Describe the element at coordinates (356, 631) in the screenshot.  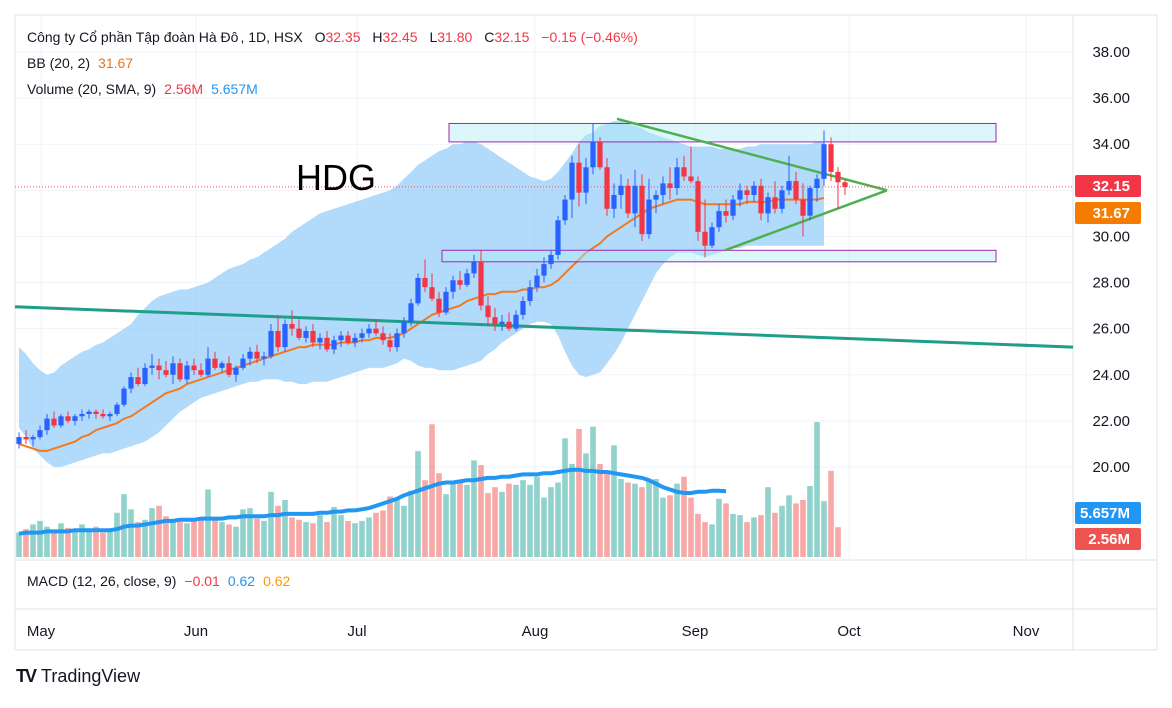
I see `time-tick-label: Jul` at that location.